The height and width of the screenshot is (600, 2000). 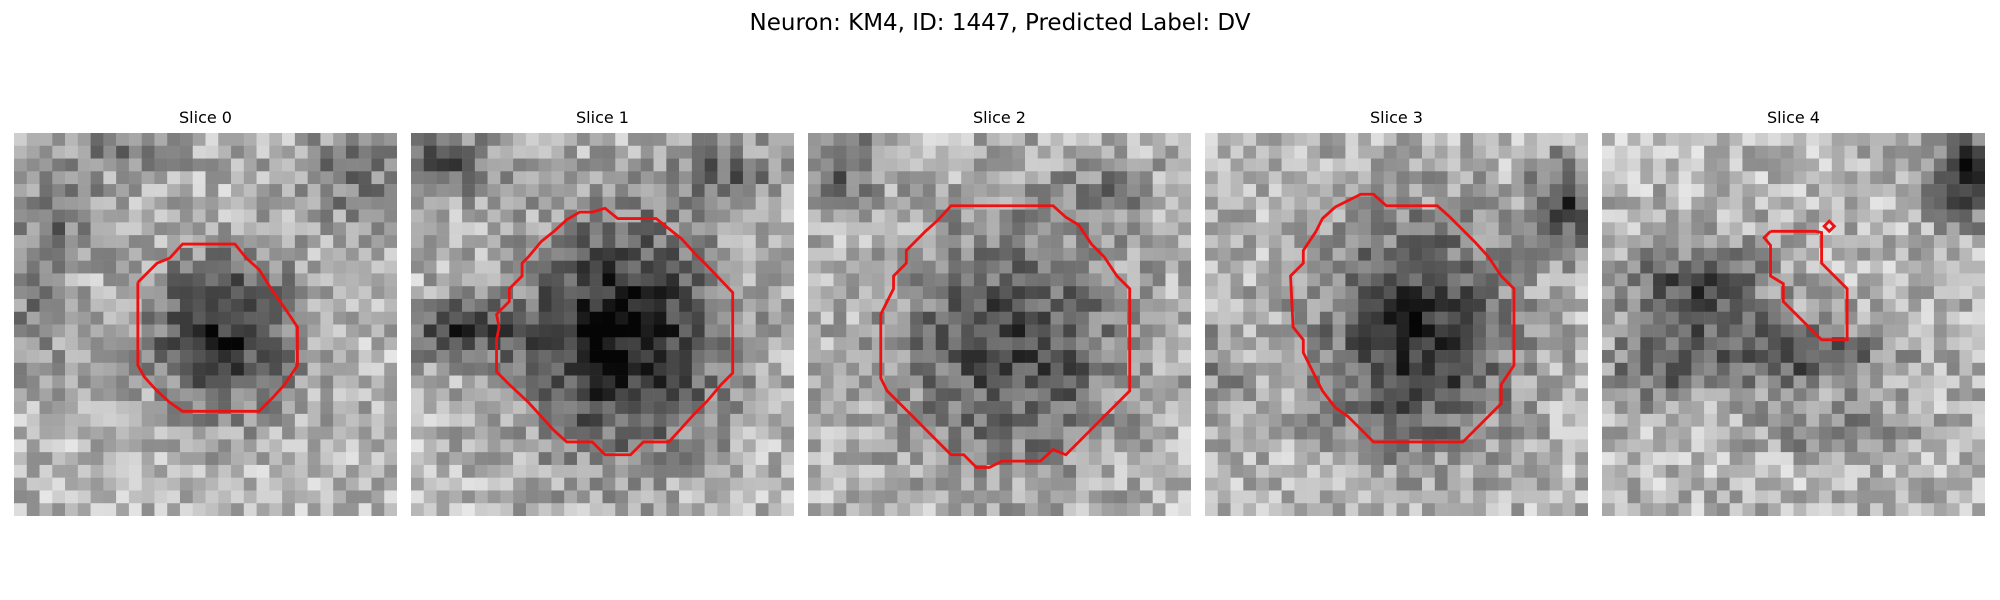 I want to click on slice-image, so click(x=1793, y=324).